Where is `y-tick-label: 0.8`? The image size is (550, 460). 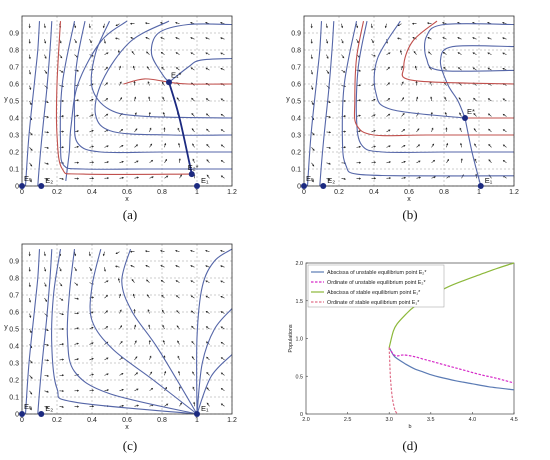
y-tick-label: 0.8 is located at coordinates (14, 51).